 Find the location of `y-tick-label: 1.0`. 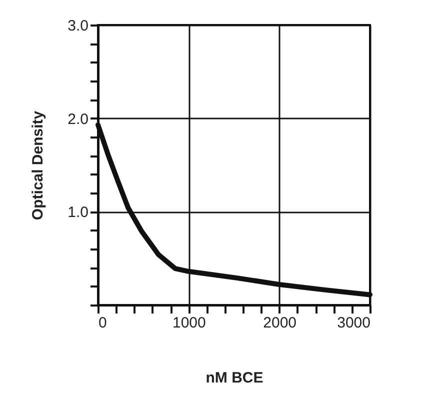

y-tick-label: 1.0 is located at coordinates (78, 213).